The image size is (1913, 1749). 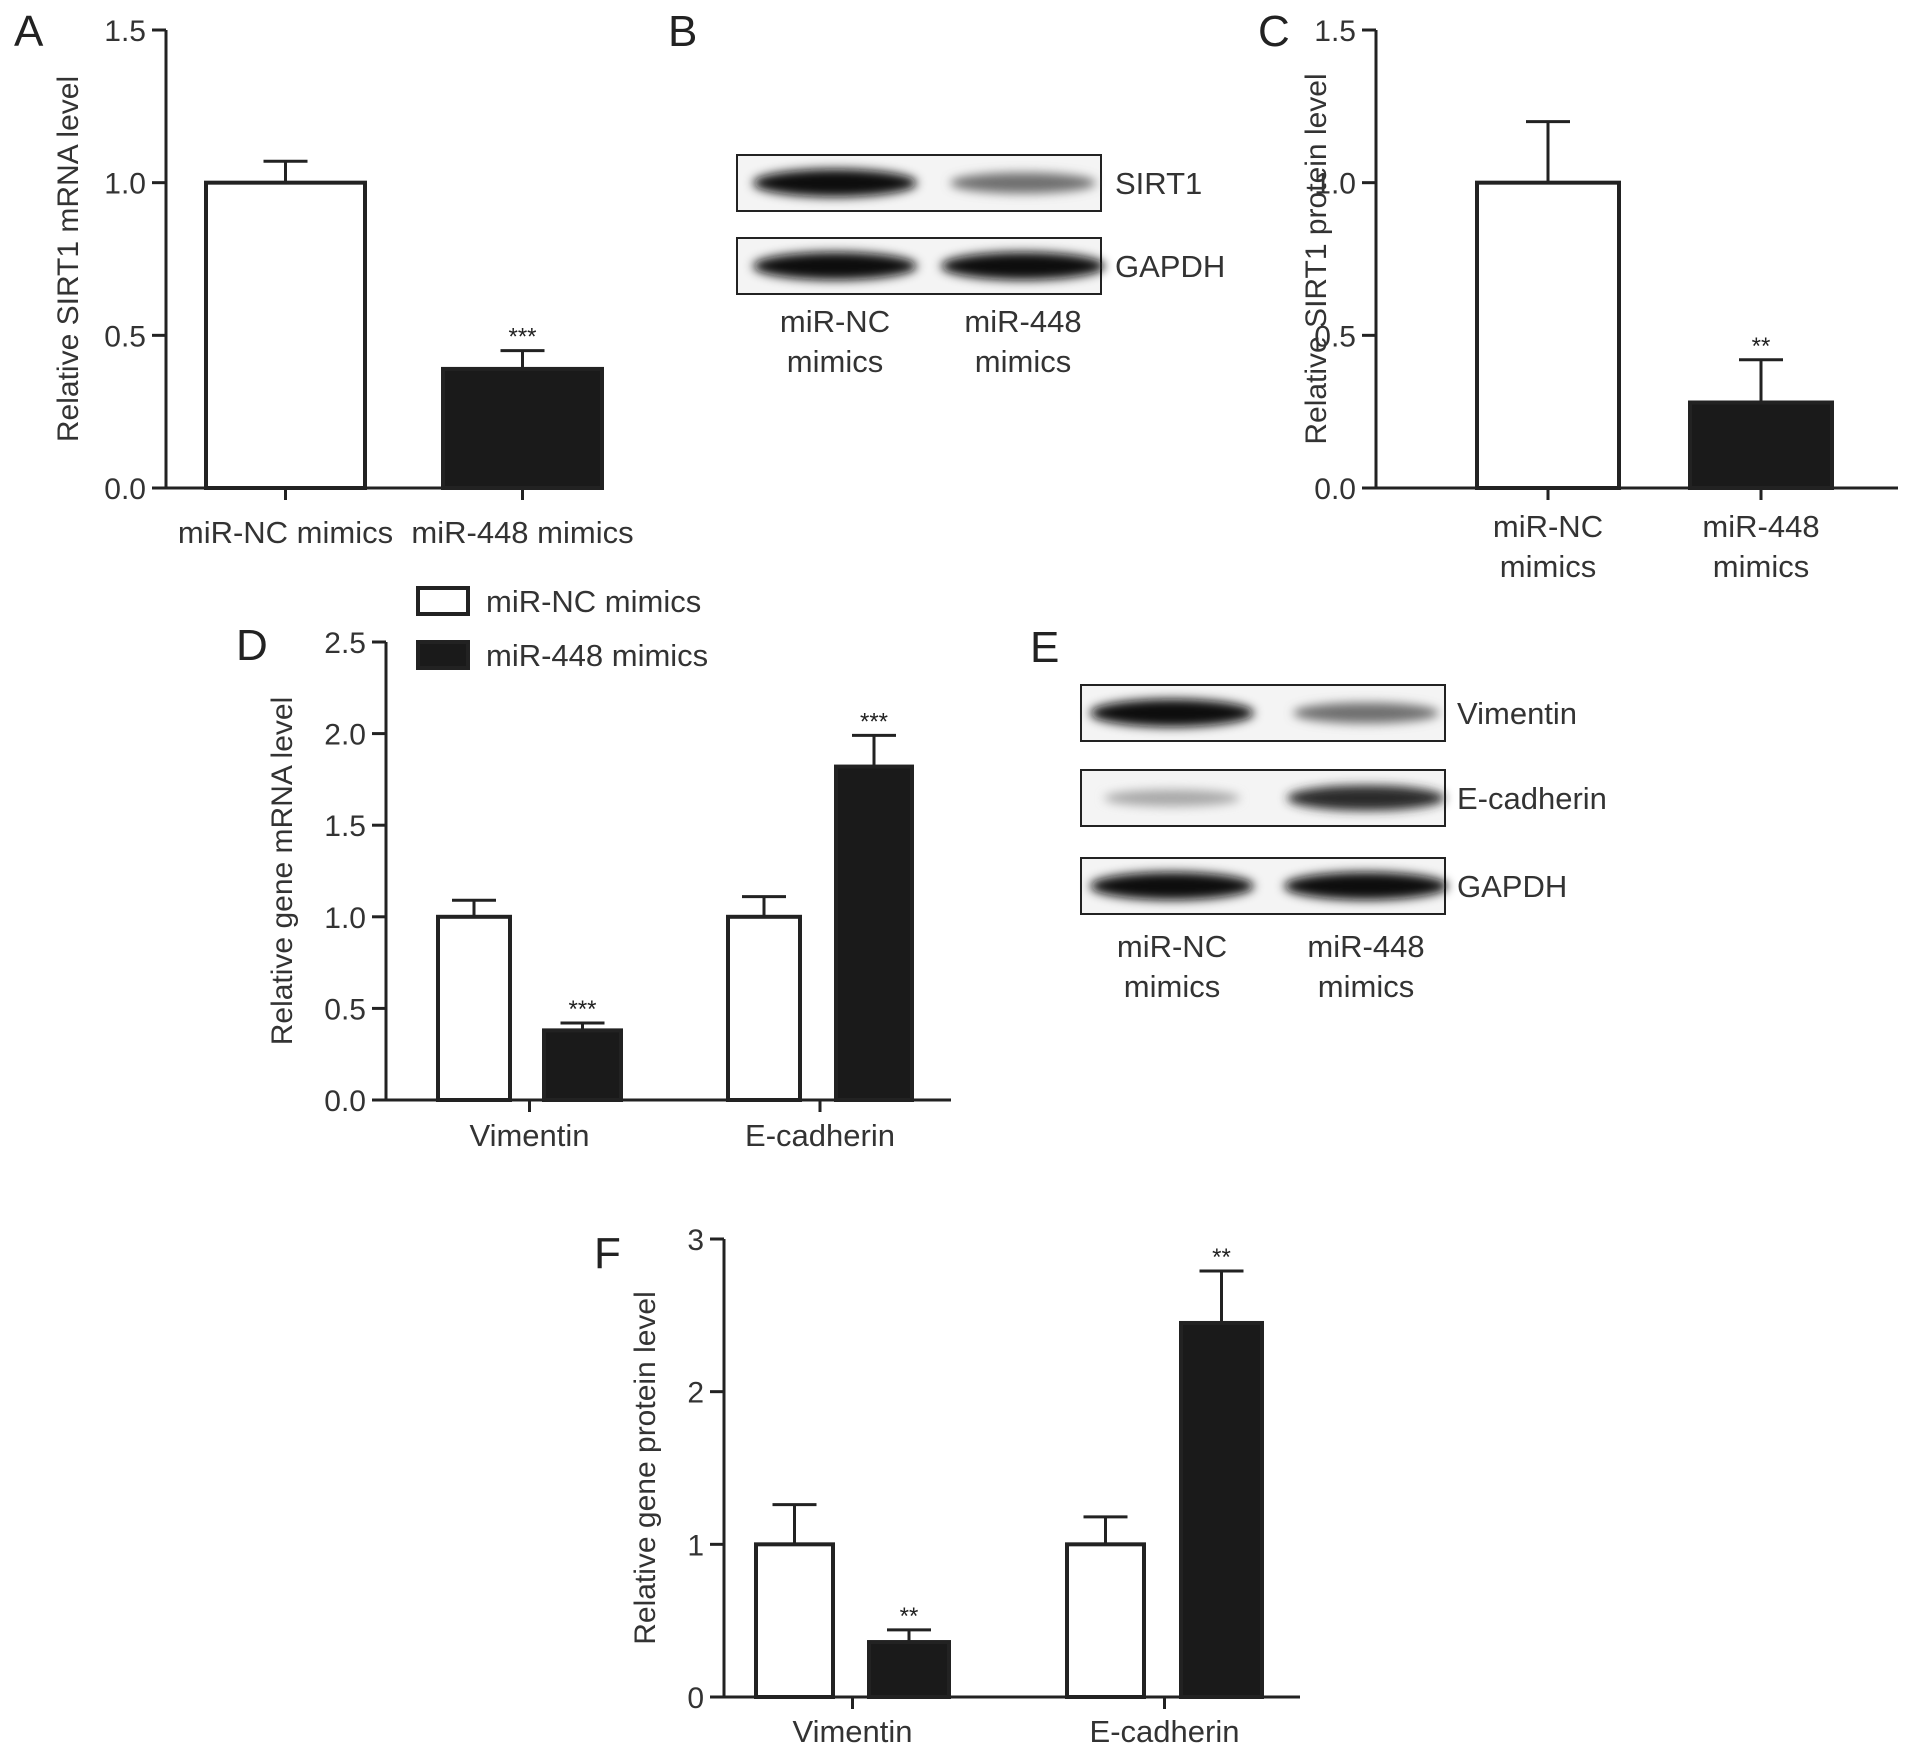 What do you see at coordinates (252, 645) in the screenshot?
I see `panel-letter: D` at bounding box center [252, 645].